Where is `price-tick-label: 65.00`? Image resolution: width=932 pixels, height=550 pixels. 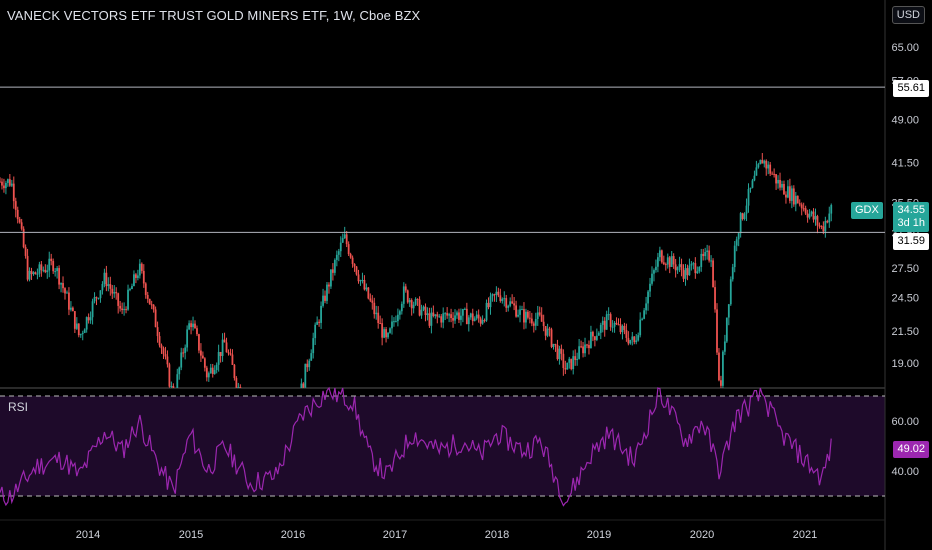 price-tick-label: 65.00 is located at coordinates (905, 48).